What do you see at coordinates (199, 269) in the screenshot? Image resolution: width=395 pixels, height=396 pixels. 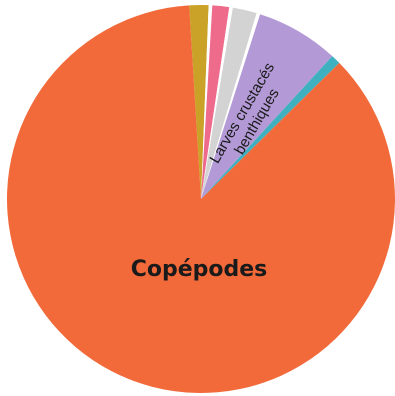 I see `slice-label-copepodes: Copépodes` at bounding box center [199, 269].